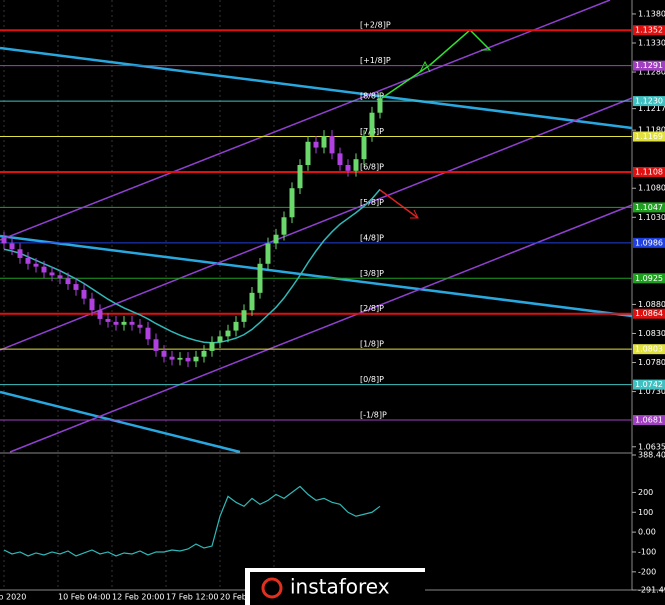 This screenshot has height=605, width=665. Describe the element at coordinates (372, 308) in the screenshot. I see `level-name: [2/8]P` at that location.